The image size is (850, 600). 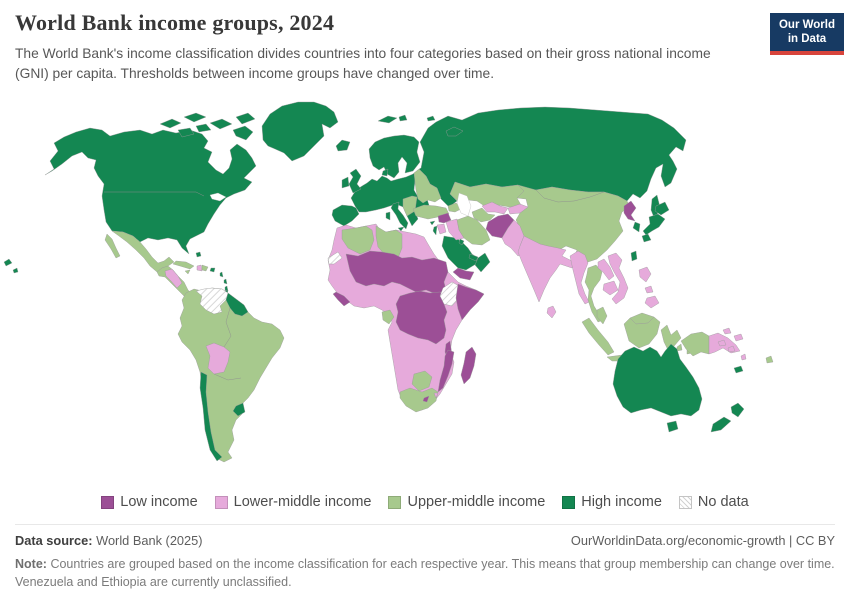 I want to click on map-region-vanuatu, so click(x=743, y=357).